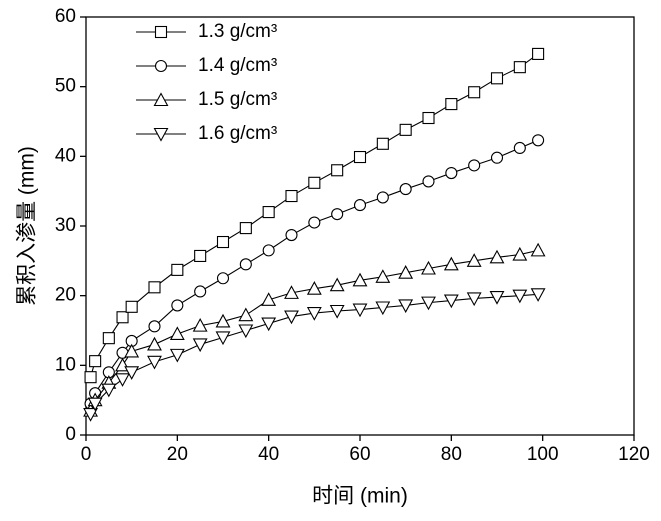 The height and width of the screenshot is (521, 661). Describe the element at coordinates (177, 454) in the screenshot. I see `x-tick-label: 20` at that location.